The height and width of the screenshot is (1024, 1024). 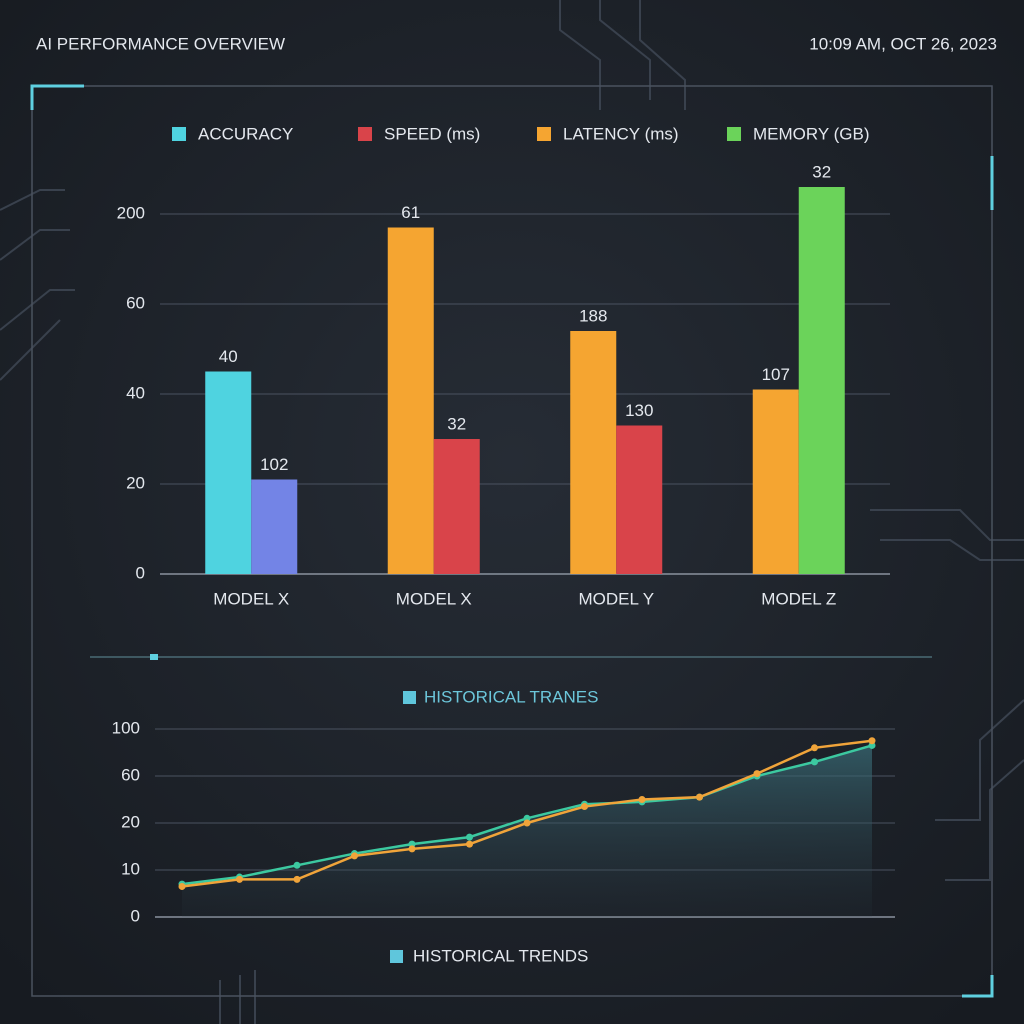 I want to click on legend-label: HISTORICAL TRENDS, so click(x=500, y=955).